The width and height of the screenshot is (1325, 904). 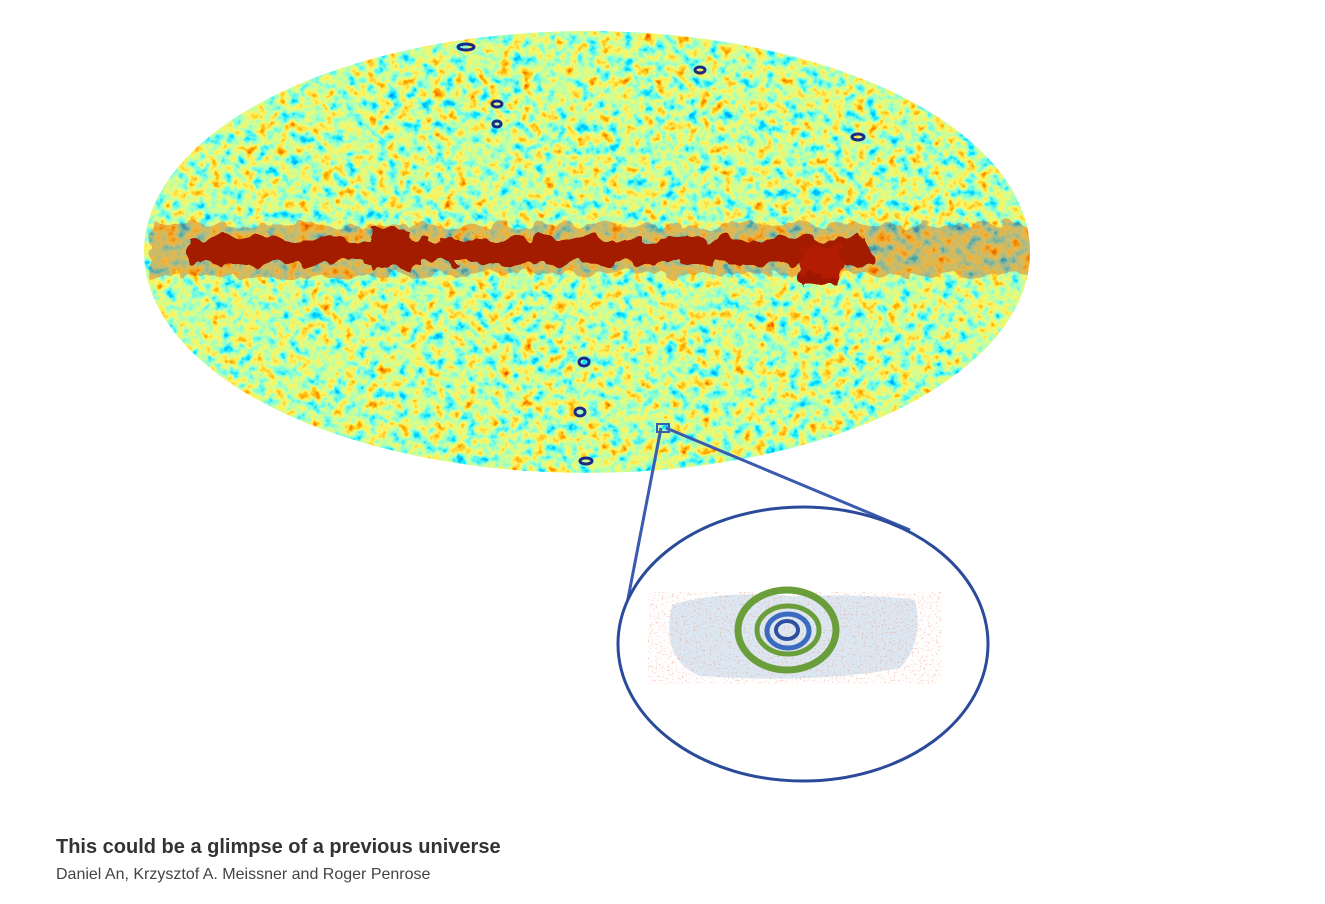 What do you see at coordinates (788, 479) in the screenshot?
I see `zoom-line` at bounding box center [788, 479].